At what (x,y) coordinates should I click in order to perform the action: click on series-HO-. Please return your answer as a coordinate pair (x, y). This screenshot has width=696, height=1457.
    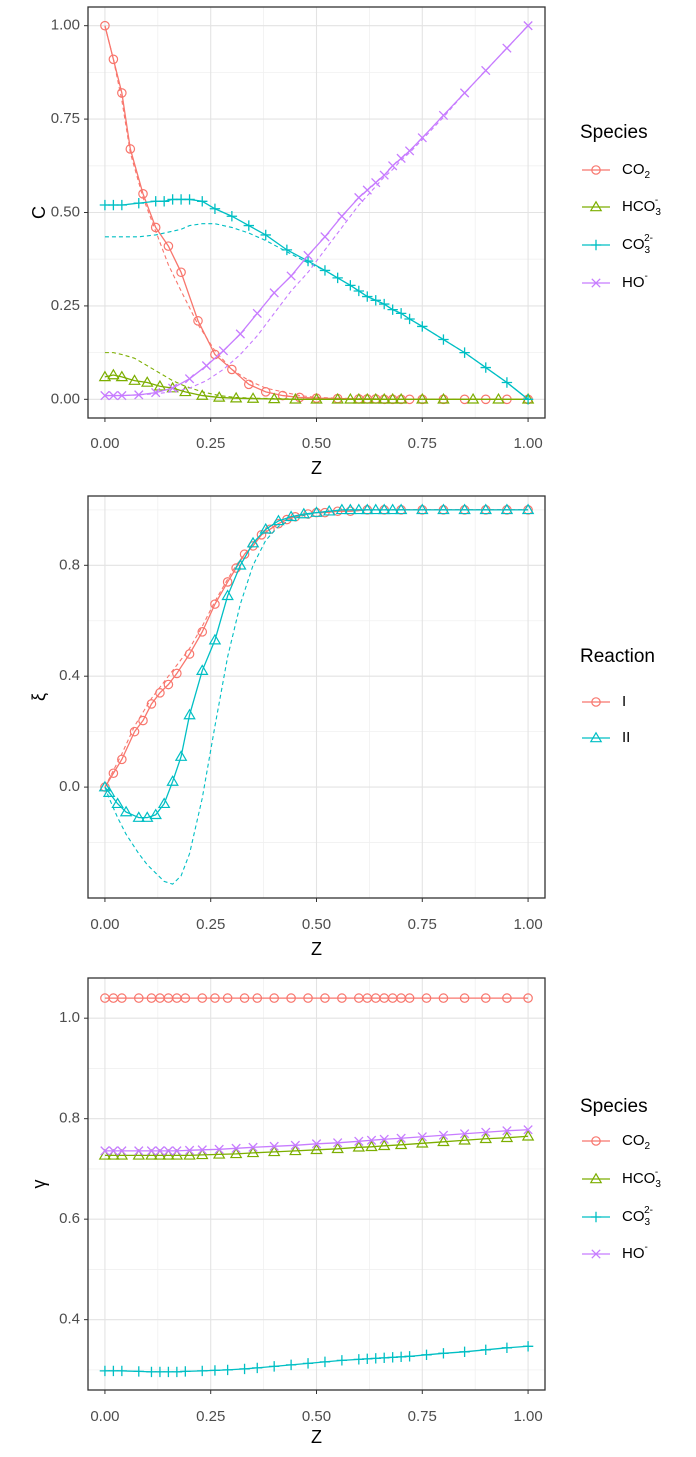
    Looking at the image, I should click on (316, 1140).